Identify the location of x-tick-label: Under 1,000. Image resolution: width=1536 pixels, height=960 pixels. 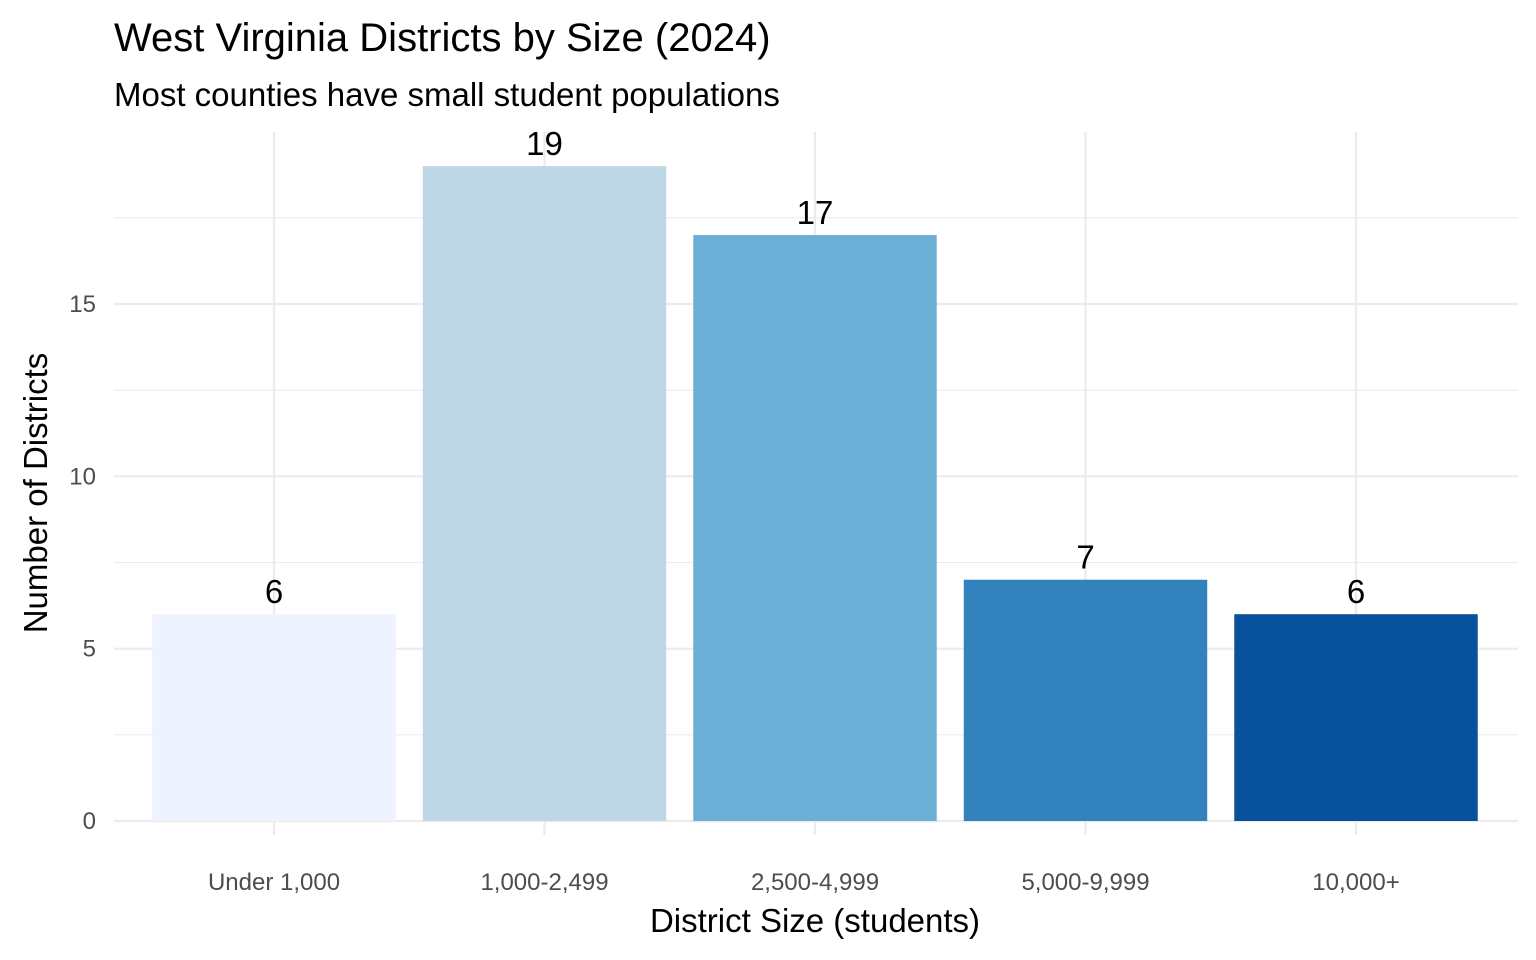
(274, 882).